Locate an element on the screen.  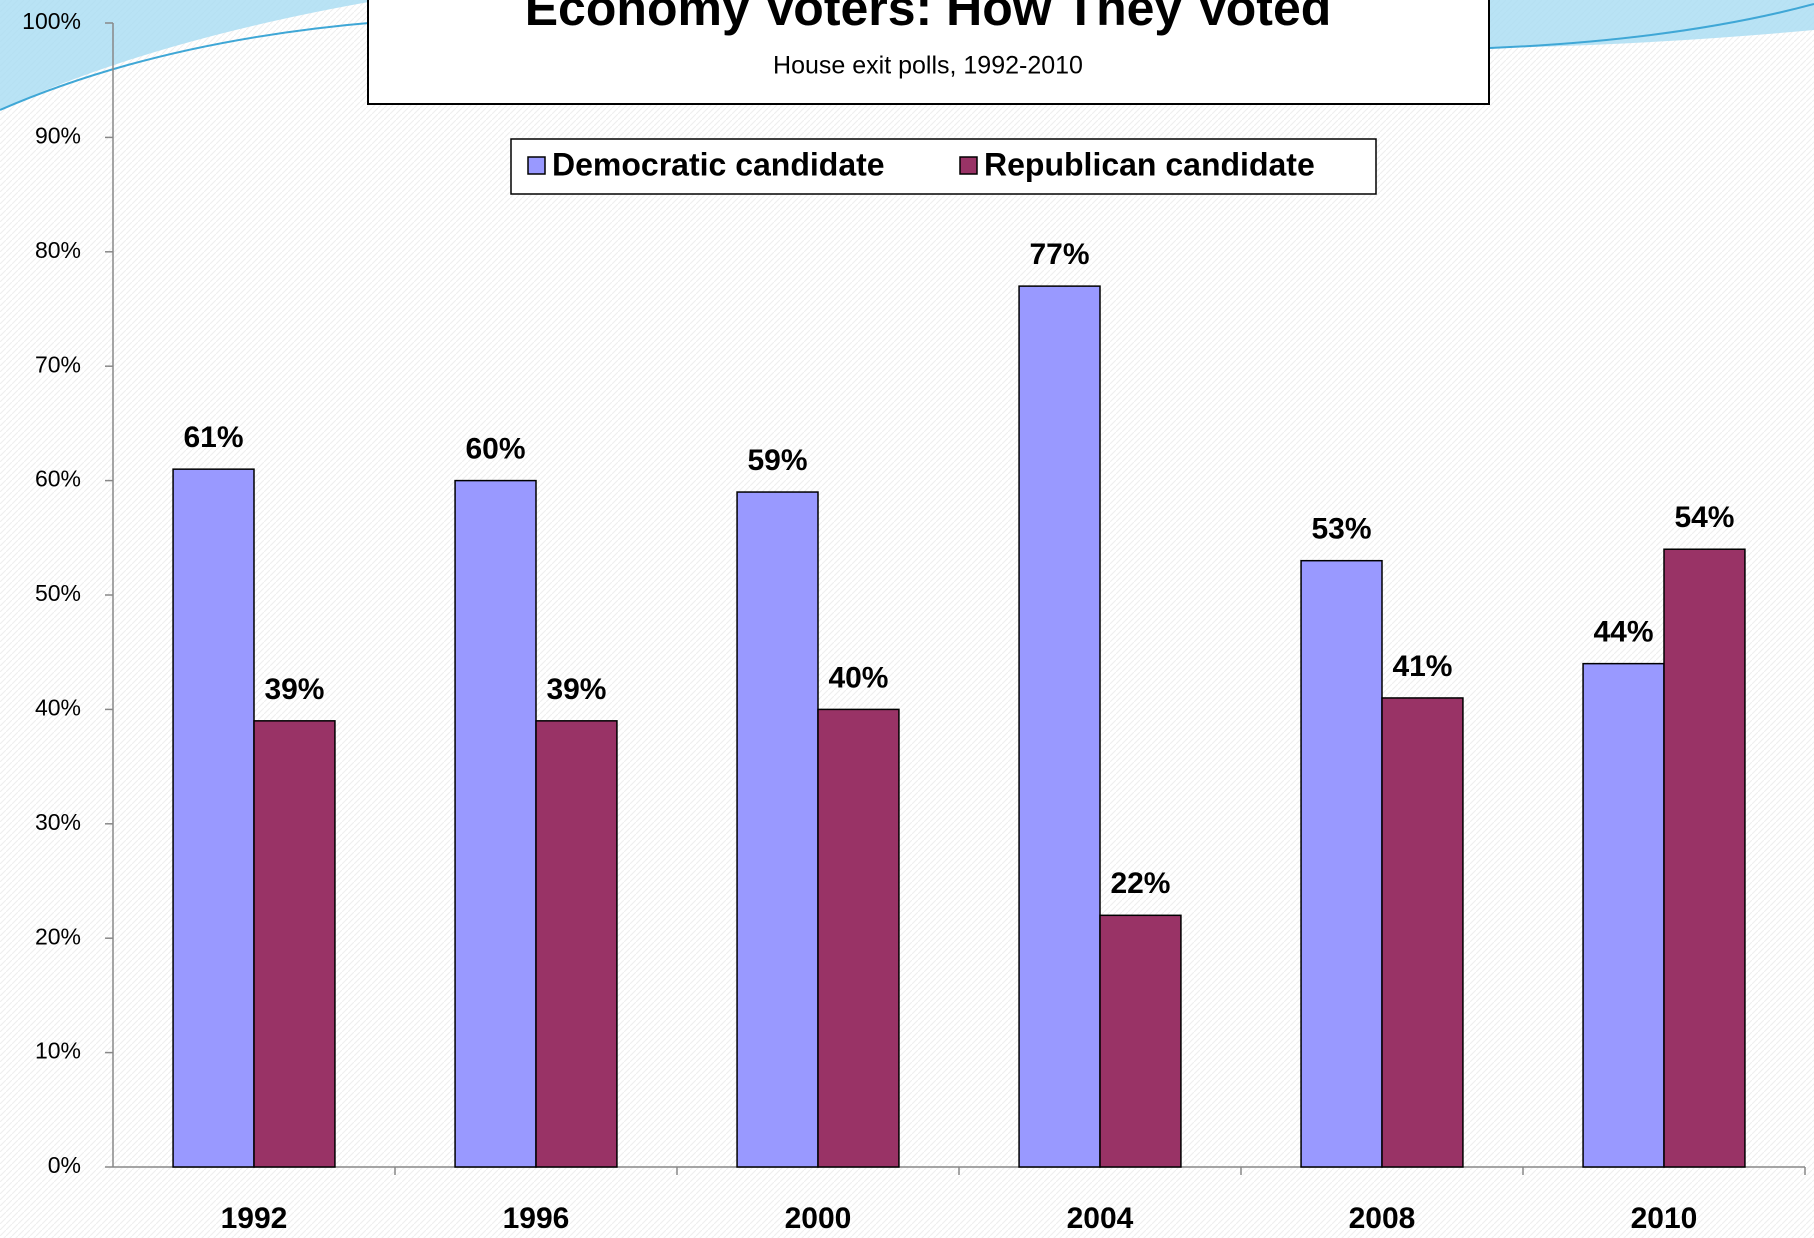
y-tick-label: 30% is located at coordinates (58, 822).